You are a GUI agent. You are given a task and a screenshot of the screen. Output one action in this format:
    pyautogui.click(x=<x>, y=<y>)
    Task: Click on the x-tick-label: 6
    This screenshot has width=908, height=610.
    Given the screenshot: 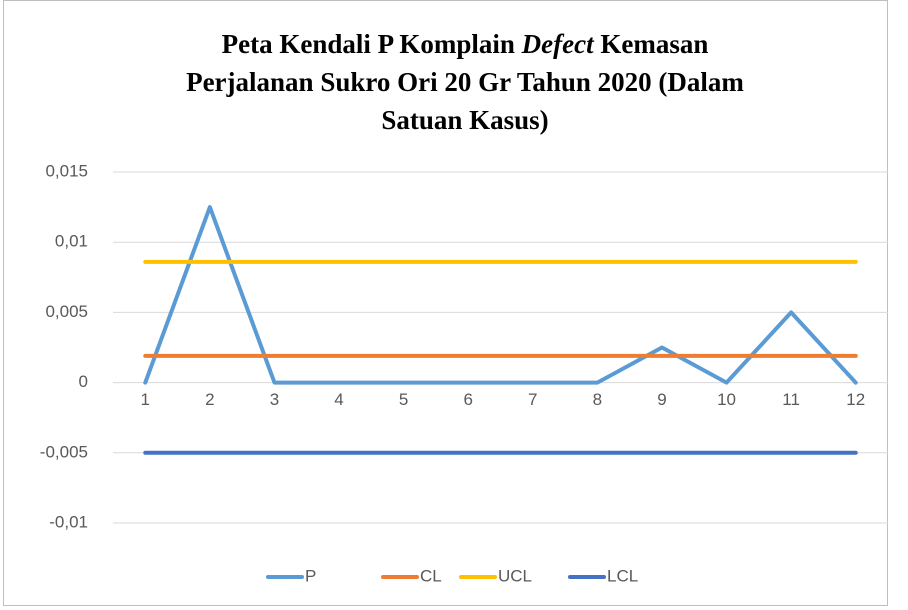 What is the action you would take?
    pyautogui.click(x=467, y=399)
    